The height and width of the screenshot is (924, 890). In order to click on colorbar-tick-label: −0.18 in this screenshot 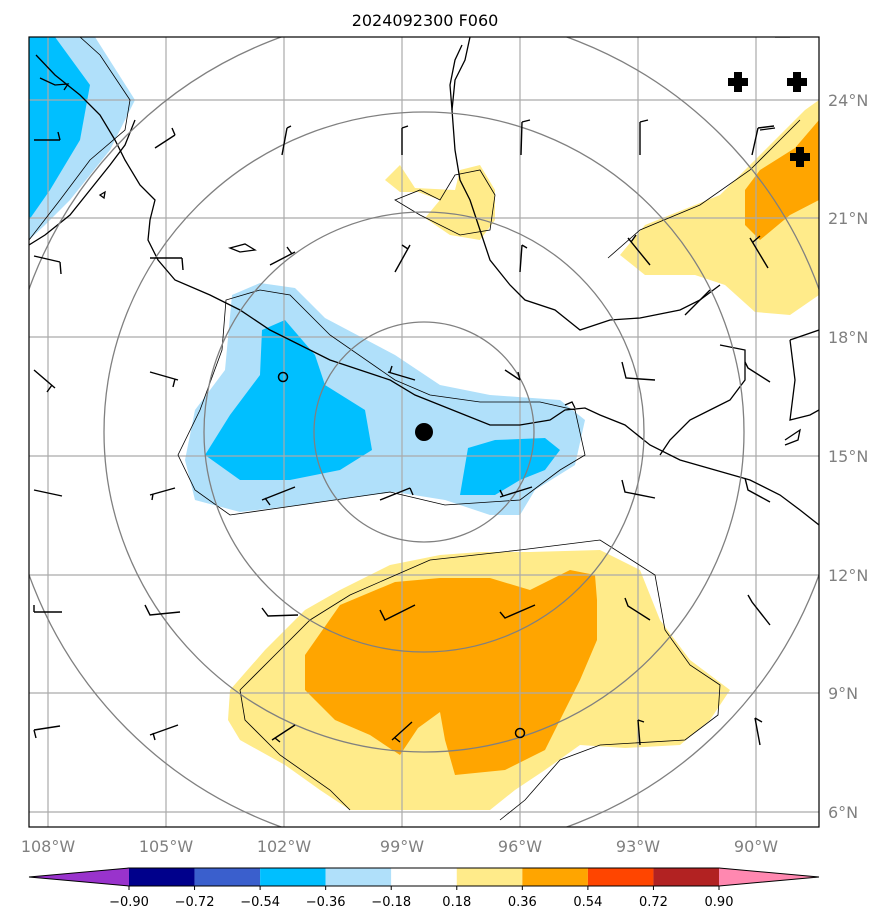, I will do `click(391, 902)`.